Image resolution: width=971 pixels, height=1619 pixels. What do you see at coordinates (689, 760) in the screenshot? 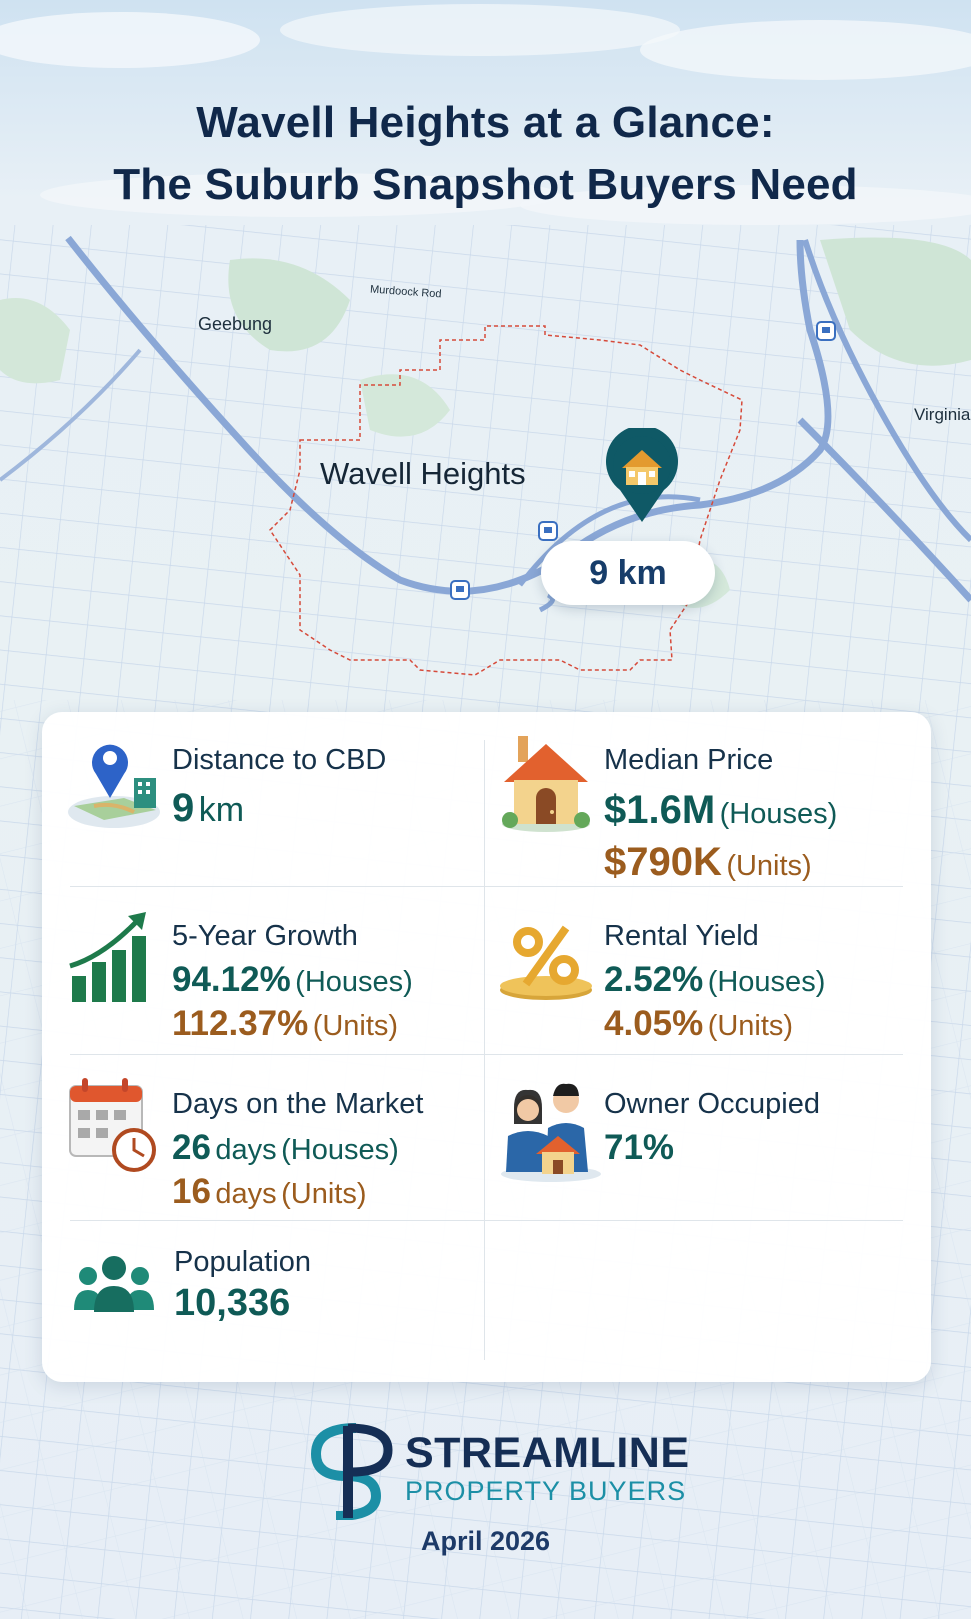
I see `median-label: Median Price` at bounding box center [689, 760].